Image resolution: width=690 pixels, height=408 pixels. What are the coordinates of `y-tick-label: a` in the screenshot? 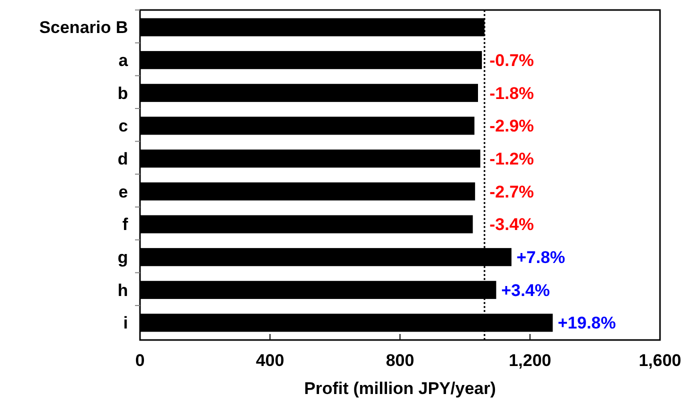 It's located at (123, 60).